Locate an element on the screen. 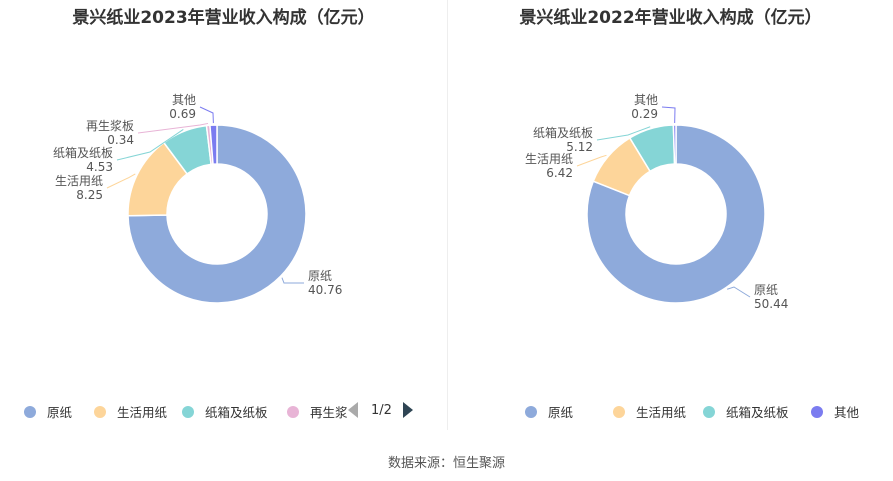  chart-title: 景兴纸业2022年营业收入构成（亿元） is located at coordinates (670, 18).